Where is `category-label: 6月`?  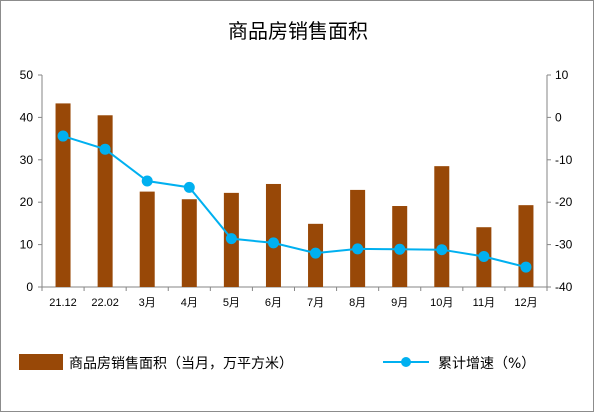
category-label: 6月 is located at coordinates (273, 303).